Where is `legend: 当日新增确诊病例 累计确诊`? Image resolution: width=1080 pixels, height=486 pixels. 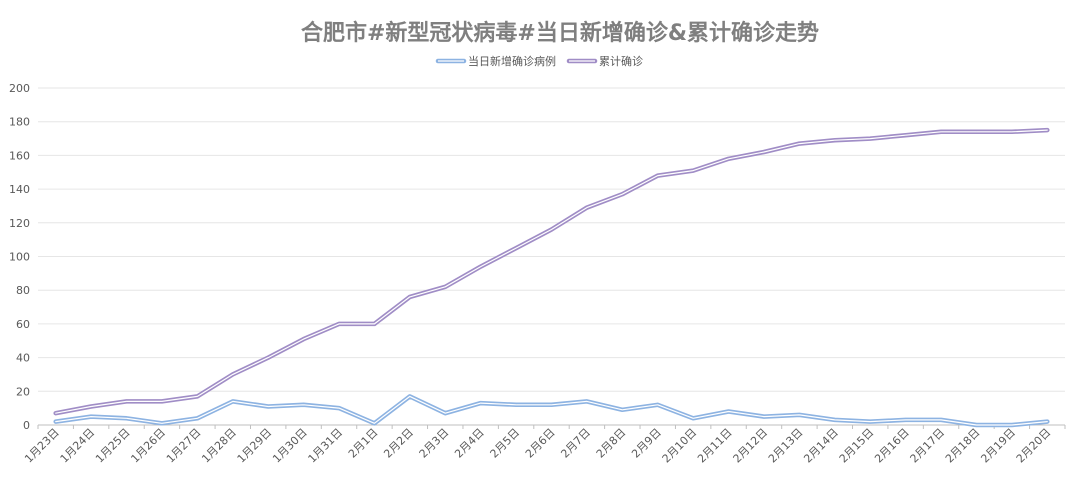
legend: 当日新增确诊病例 累计确诊 is located at coordinates (539, 61).